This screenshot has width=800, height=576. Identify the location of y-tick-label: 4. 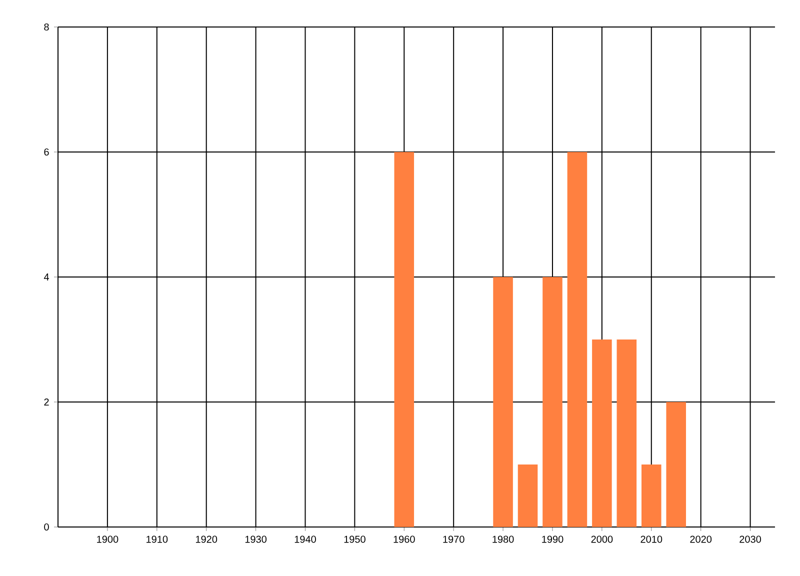
(46, 277).